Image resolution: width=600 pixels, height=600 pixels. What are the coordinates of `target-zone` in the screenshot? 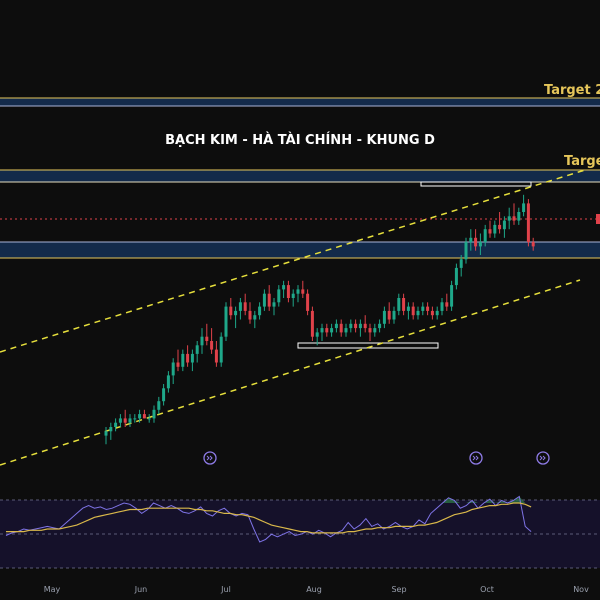 It's located at (300, 176).